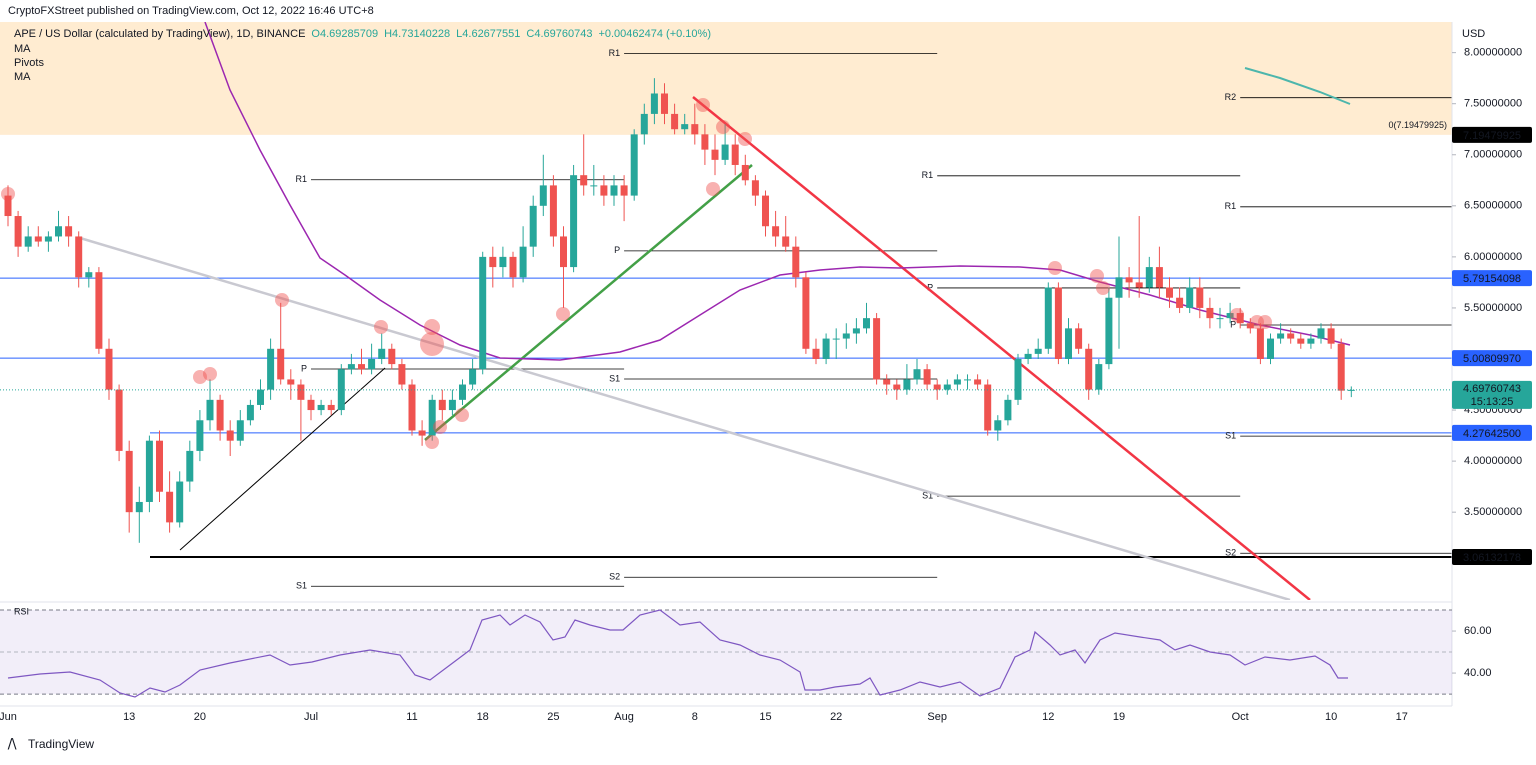 This screenshot has height=765, width=1536. Describe the element at coordinates (1478, 673) in the screenshot. I see `rsi-tick-label: 40.00` at that location.